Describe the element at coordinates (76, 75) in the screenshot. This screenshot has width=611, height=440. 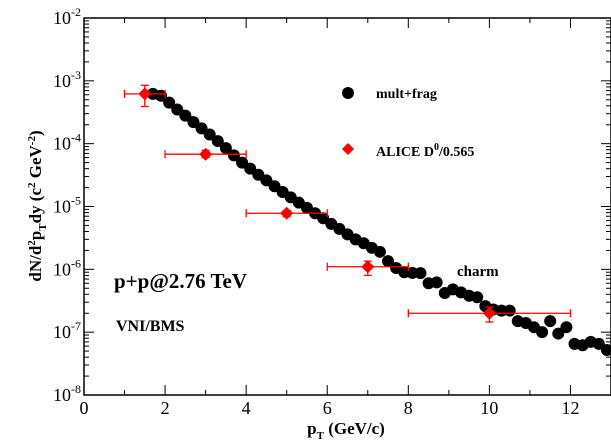
I see `y-tick-exp: -3` at that location.